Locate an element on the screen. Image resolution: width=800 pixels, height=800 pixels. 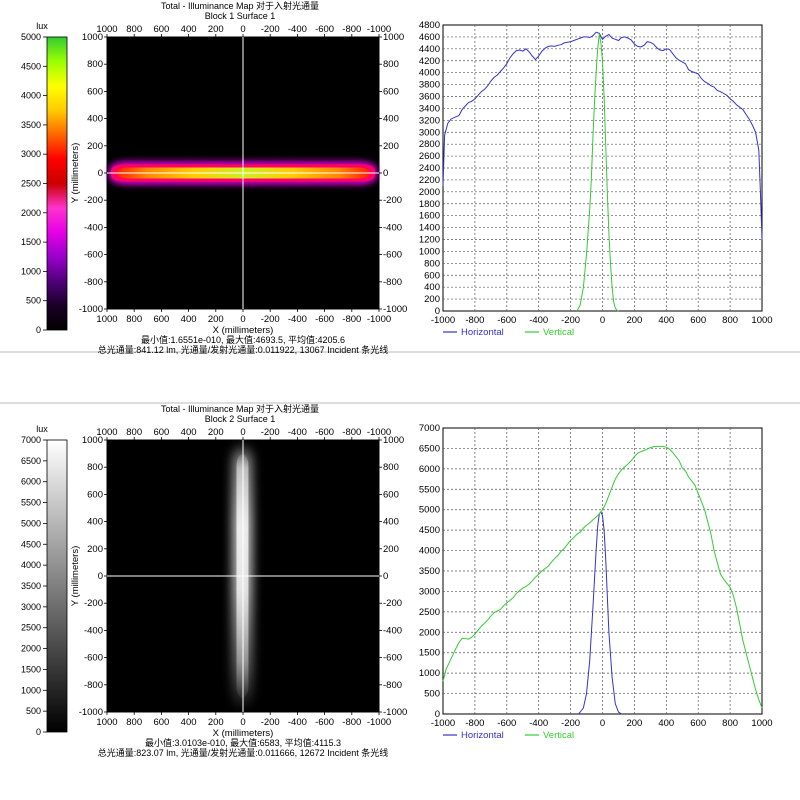
colorbar-tick-label: 7000 is located at coordinates (31, 440).